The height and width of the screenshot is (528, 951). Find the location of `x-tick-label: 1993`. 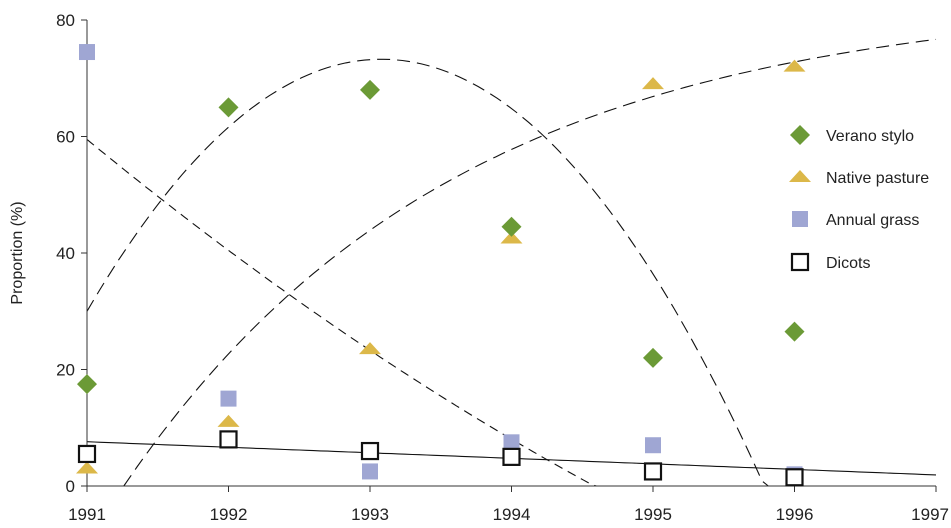

x-tick-label: 1993 is located at coordinates (370, 514).